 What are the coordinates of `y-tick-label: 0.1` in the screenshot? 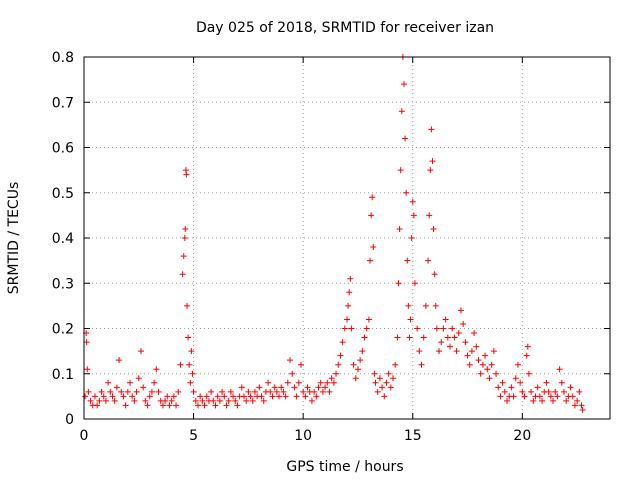 It's located at (63, 375).